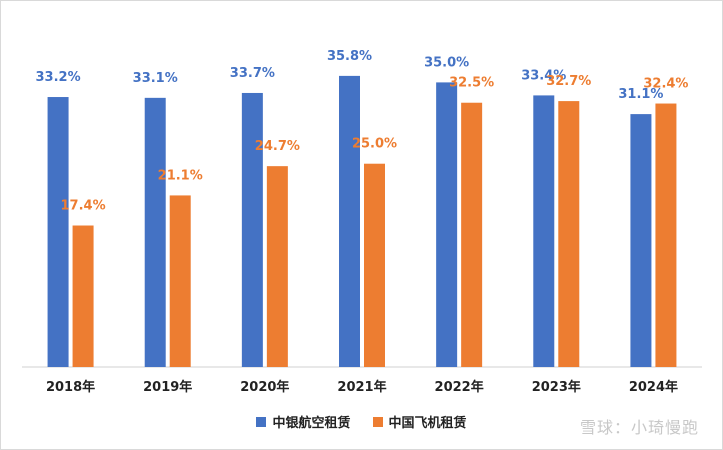 The image size is (723, 450). Describe the element at coordinates (349, 56) in the screenshot. I see `data-label-boc-aviation-3: 35.8%` at that location.